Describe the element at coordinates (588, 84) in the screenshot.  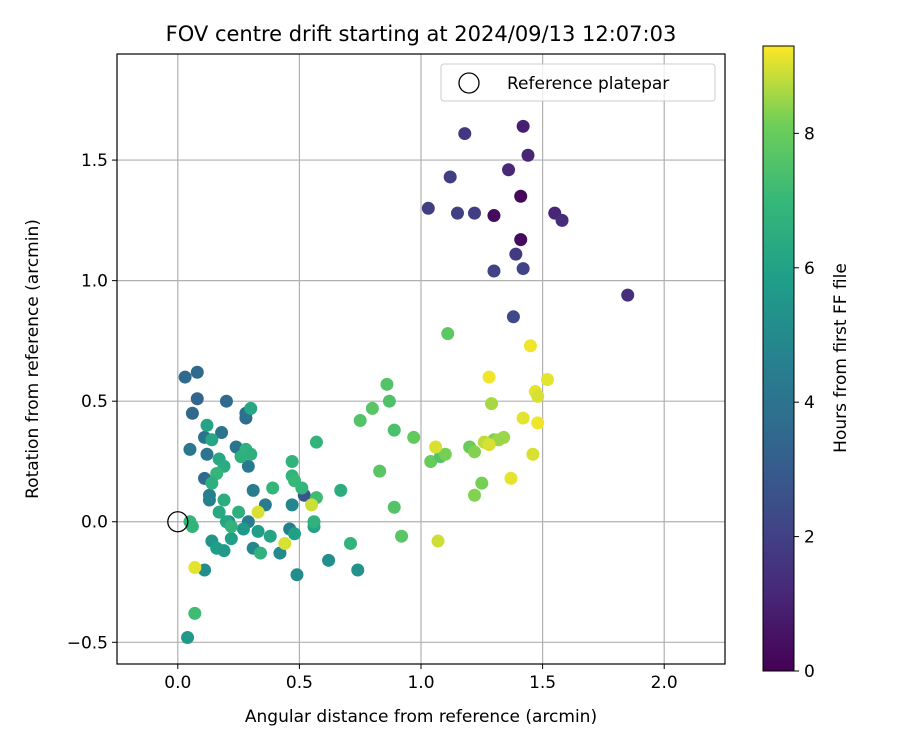
I see `legend-entry: Reference platepar` at that location.